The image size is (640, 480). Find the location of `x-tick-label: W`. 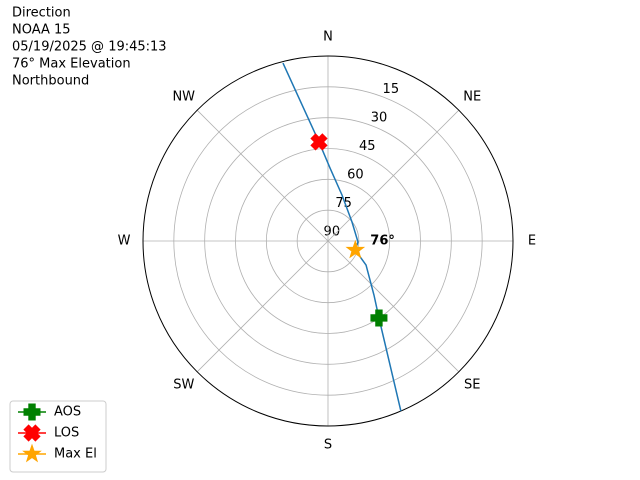

x-tick-label: W is located at coordinates (124, 241).